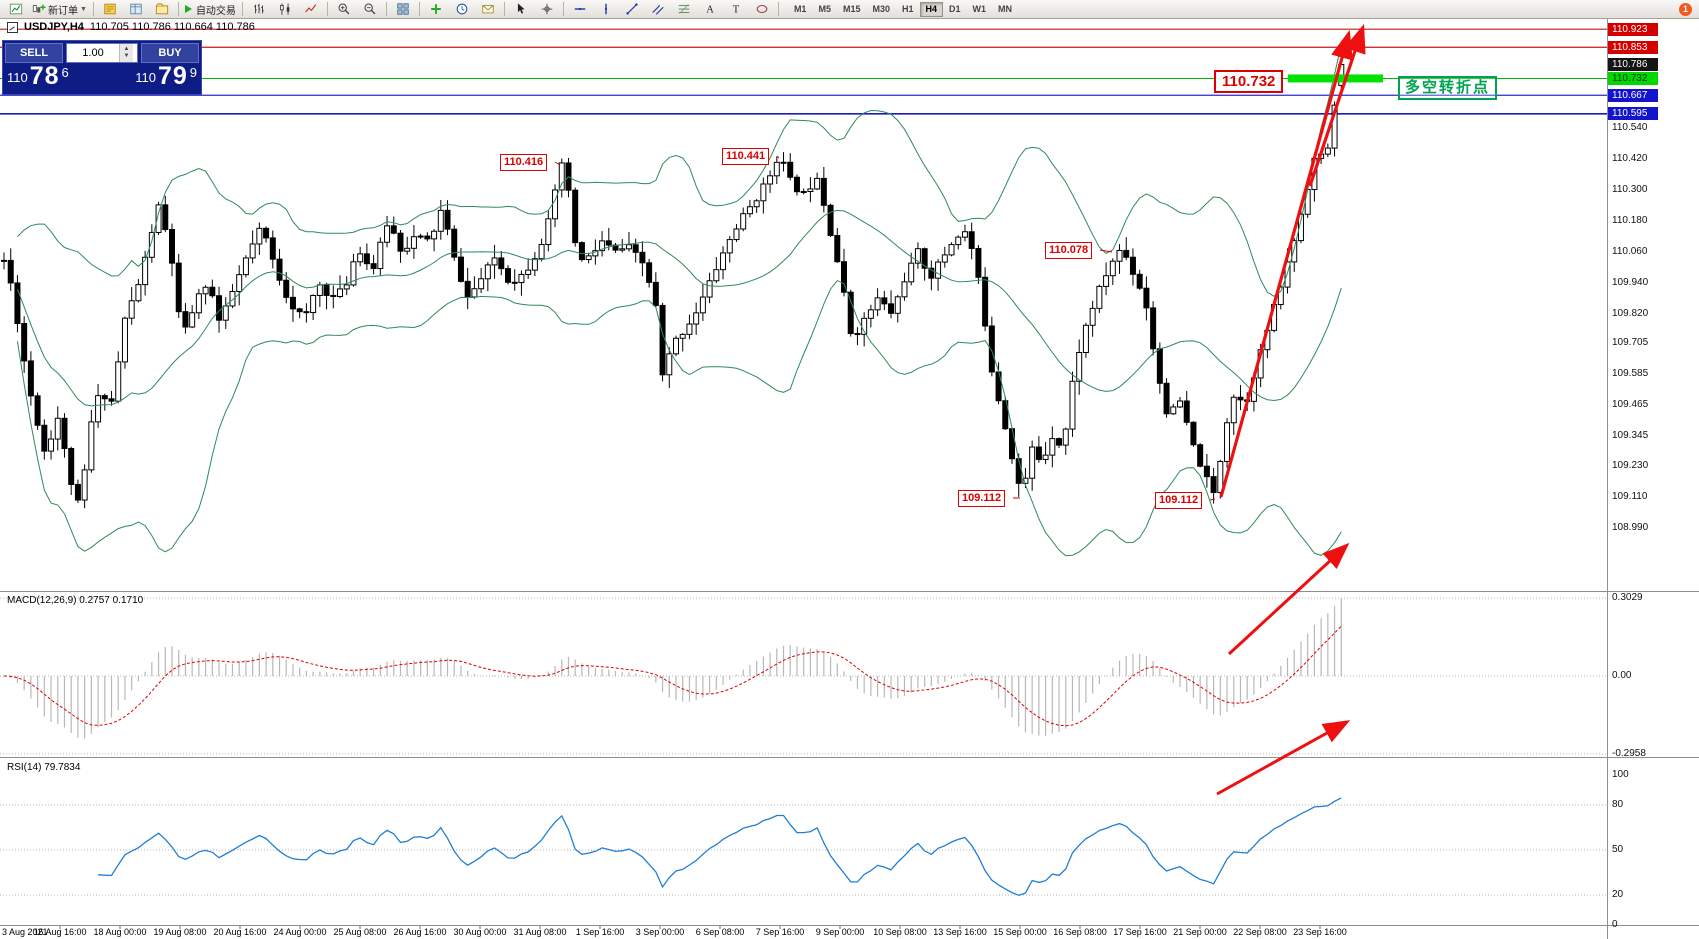 The height and width of the screenshot is (939, 1699). I want to click on price-tag: 110.923, so click(1633, 29).